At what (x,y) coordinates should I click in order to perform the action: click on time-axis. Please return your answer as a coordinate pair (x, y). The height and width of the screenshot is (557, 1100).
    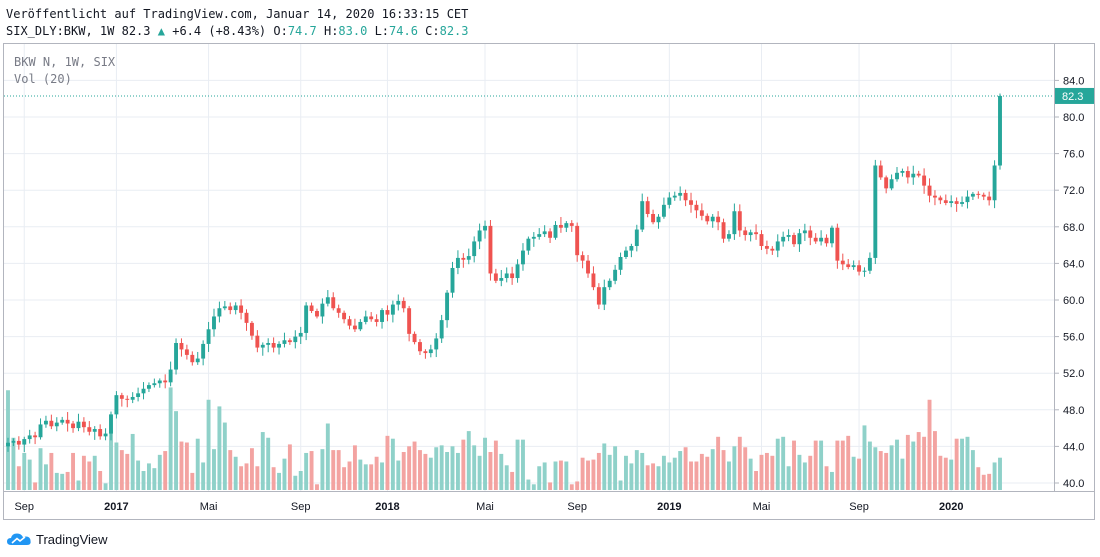
    Looking at the image, I should click on (549, 505).